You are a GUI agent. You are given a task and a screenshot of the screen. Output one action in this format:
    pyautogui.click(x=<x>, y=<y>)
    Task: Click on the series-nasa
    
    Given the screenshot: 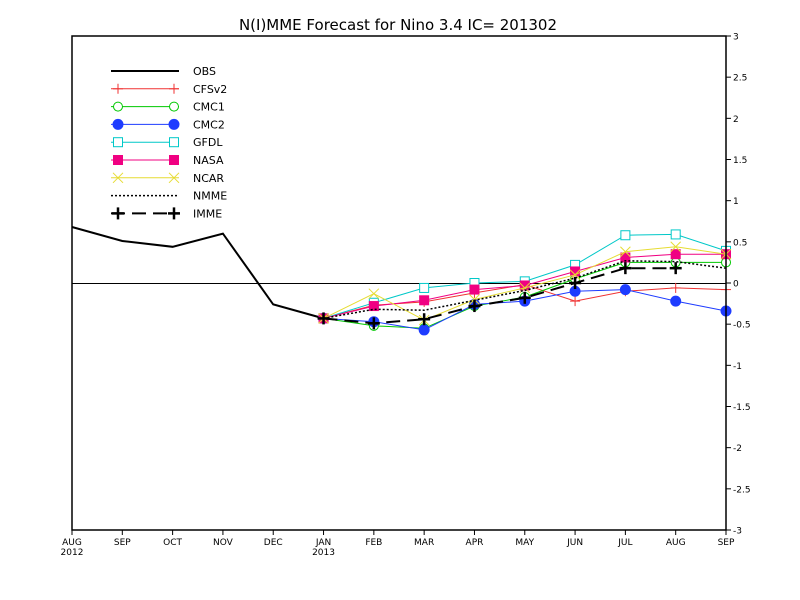 What is the action you would take?
    pyautogui.click(x=524, y=286)
    